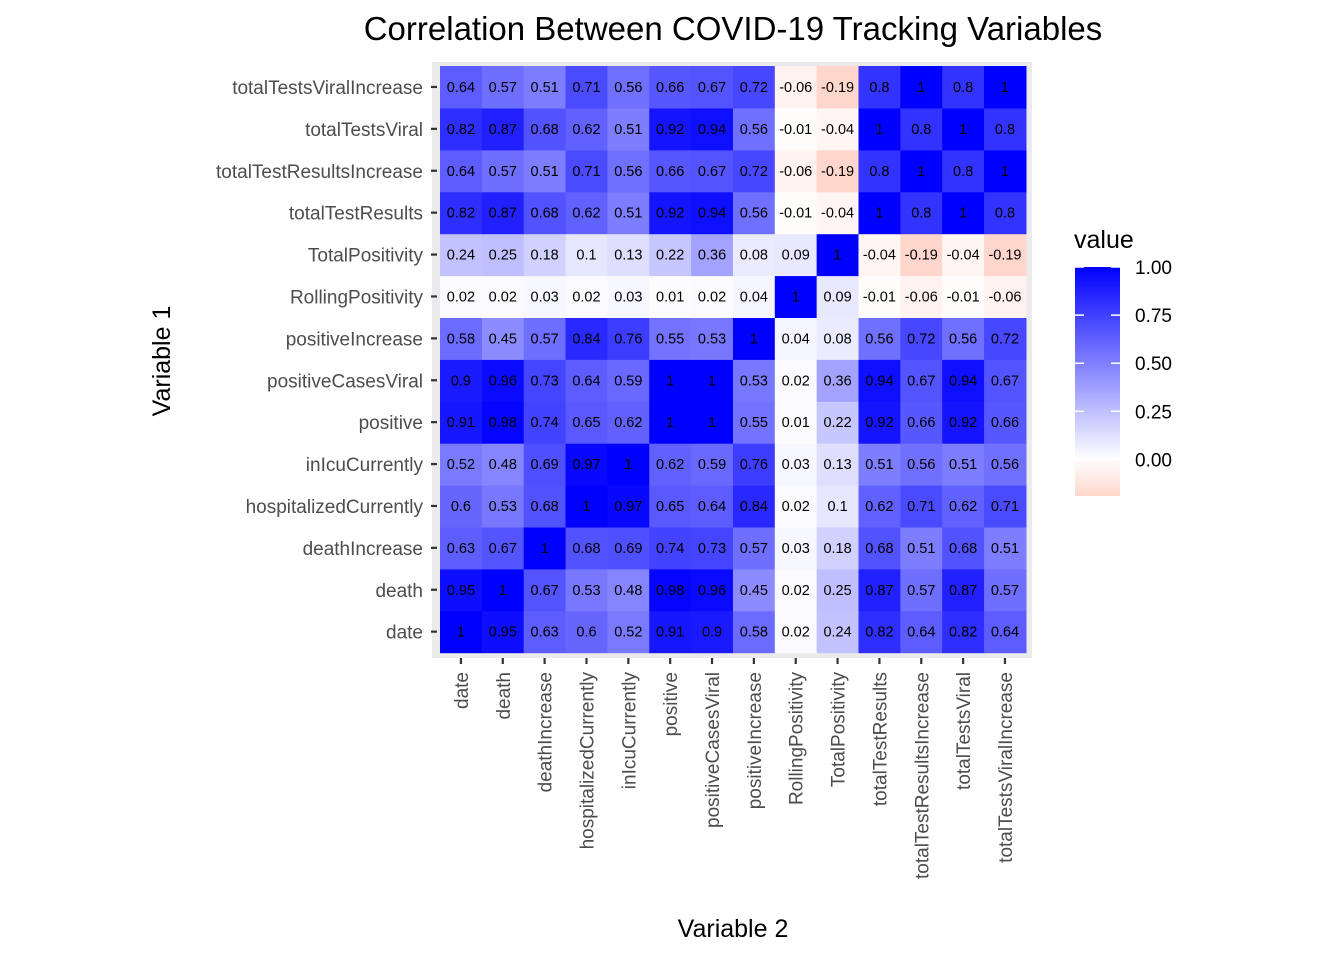 This screenshot has height=960, width=1344. I want to click on y-tick-label: totalTestsViral, so click(364, 130).